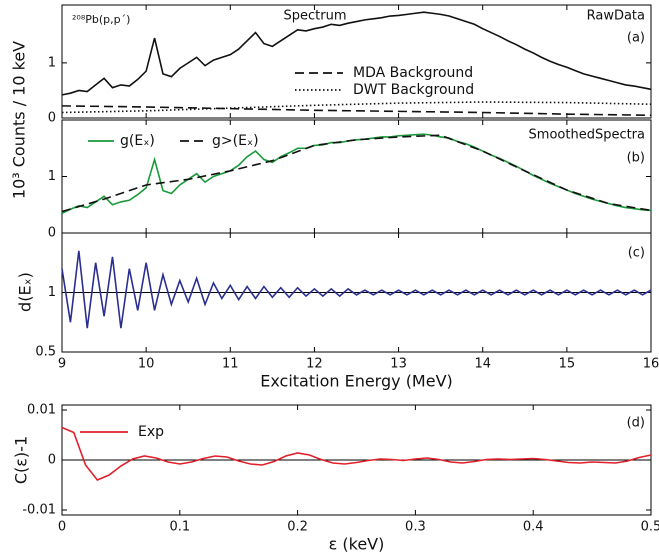 Image resolution: width=659 pixels, height=558 pixels. I want to click on annotation: Spectrum, so click(315, 16).